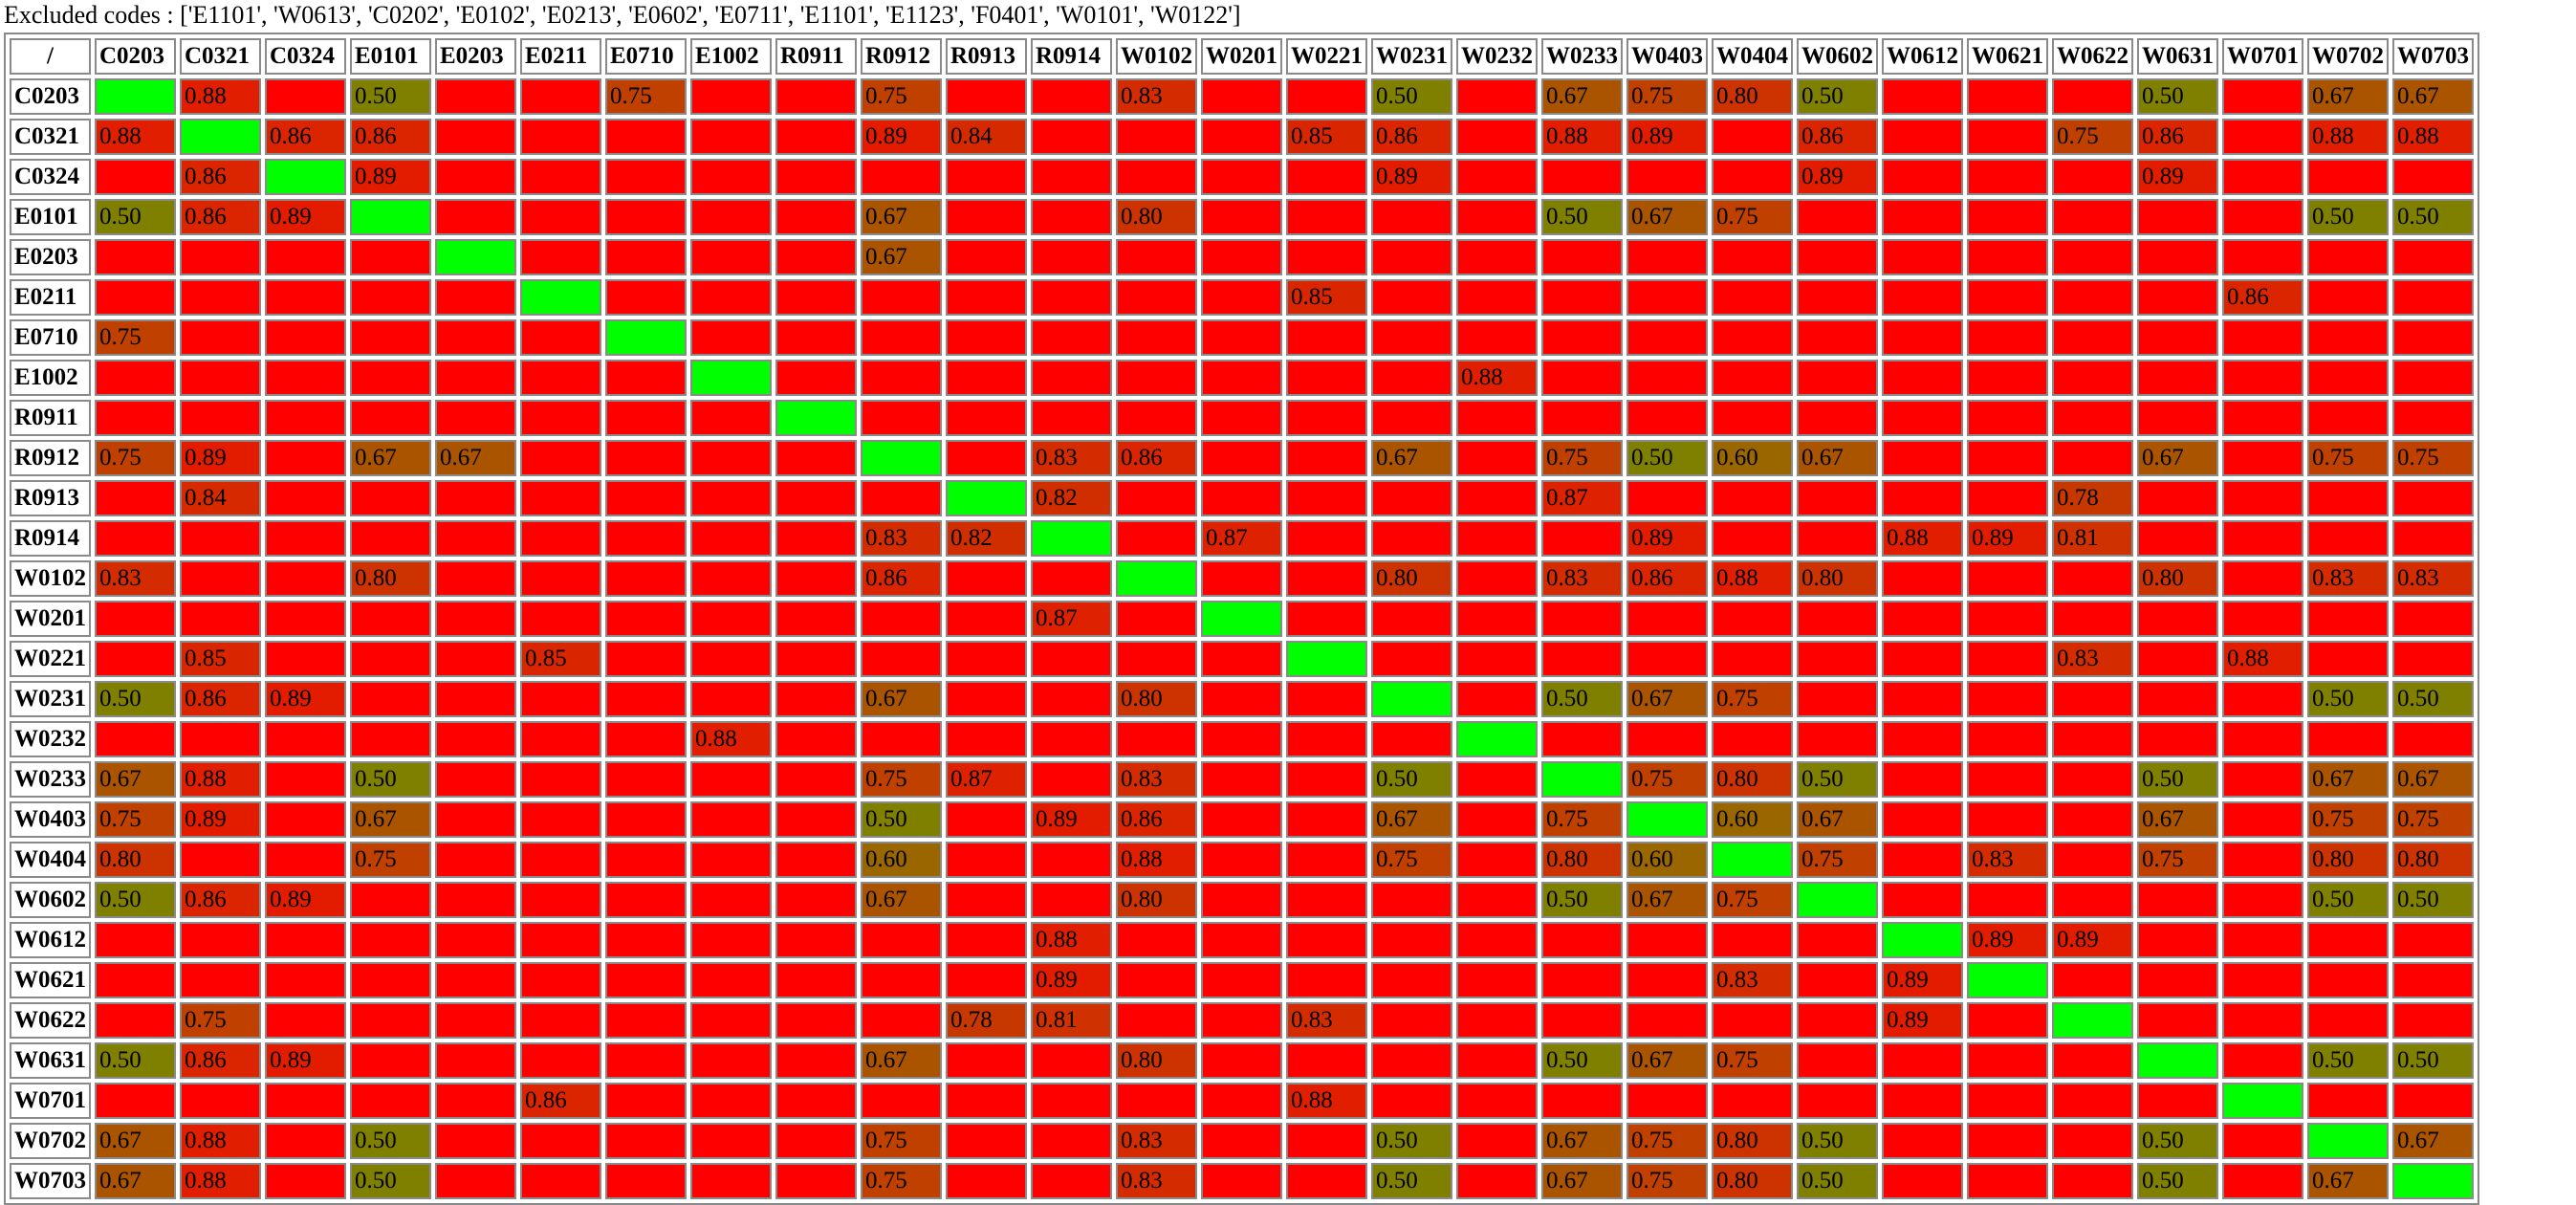  I want to click on row-header: E0710, so click(50, 338).